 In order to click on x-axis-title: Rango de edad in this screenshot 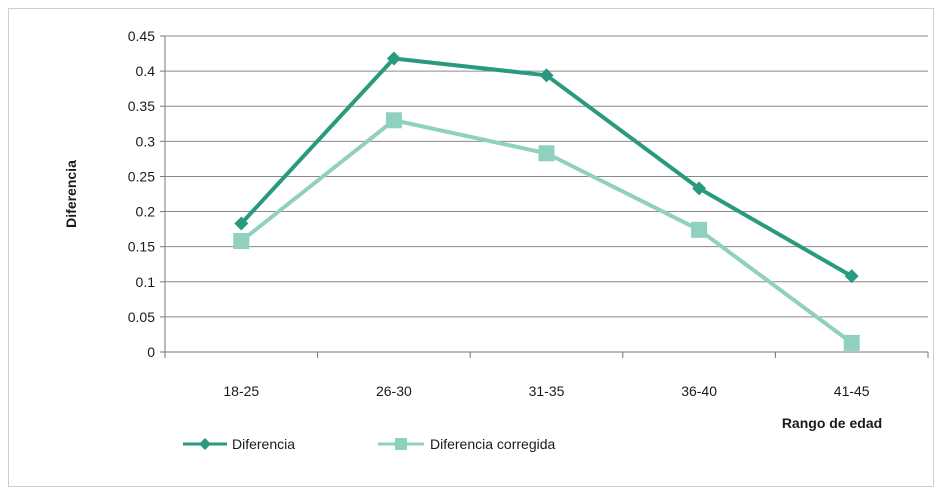, I will do `click(832, 423)`.